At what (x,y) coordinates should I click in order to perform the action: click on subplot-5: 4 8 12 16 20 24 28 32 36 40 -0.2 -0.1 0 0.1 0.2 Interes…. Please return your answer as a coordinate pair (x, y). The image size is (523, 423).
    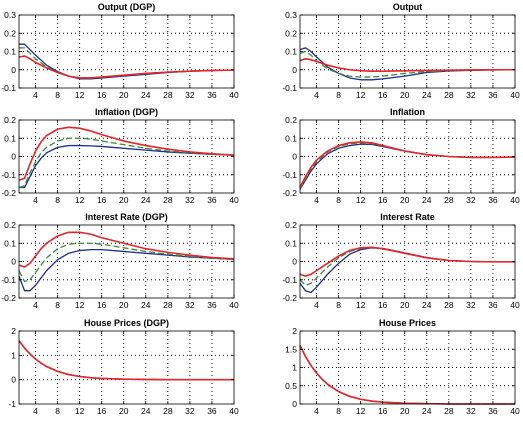
    Looking at the image, I should click on (120, 261).